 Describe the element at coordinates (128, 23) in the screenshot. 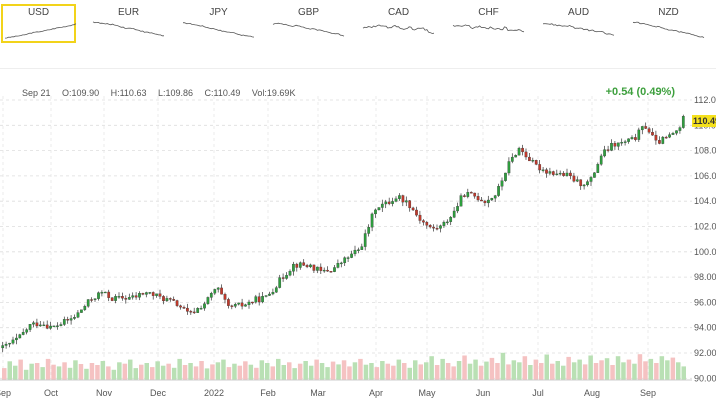

I see `tab-eur: EUR` at that location.